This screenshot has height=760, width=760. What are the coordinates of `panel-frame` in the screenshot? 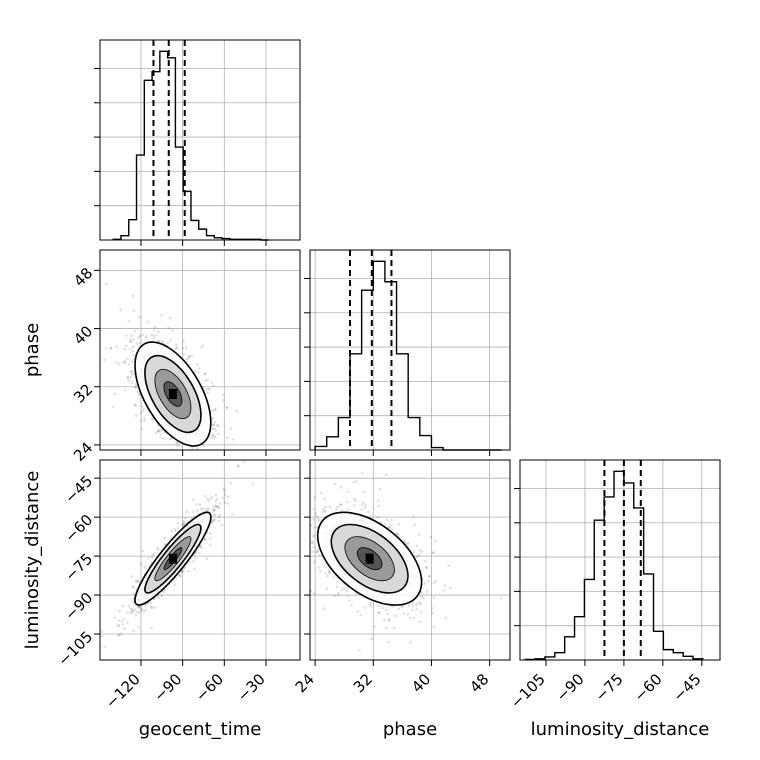 It's located at (620, 560).